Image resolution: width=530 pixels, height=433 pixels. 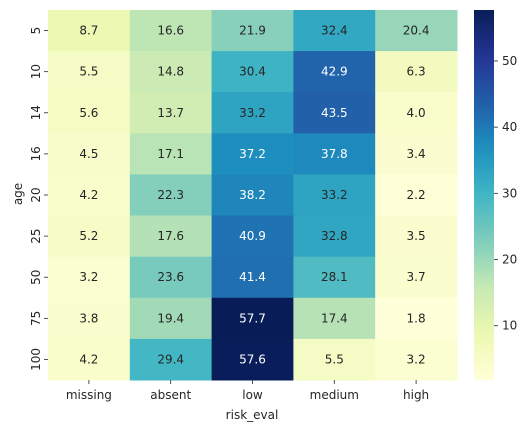 I want to click on cell-value-label: 33.2, so click(x=334, y=195).